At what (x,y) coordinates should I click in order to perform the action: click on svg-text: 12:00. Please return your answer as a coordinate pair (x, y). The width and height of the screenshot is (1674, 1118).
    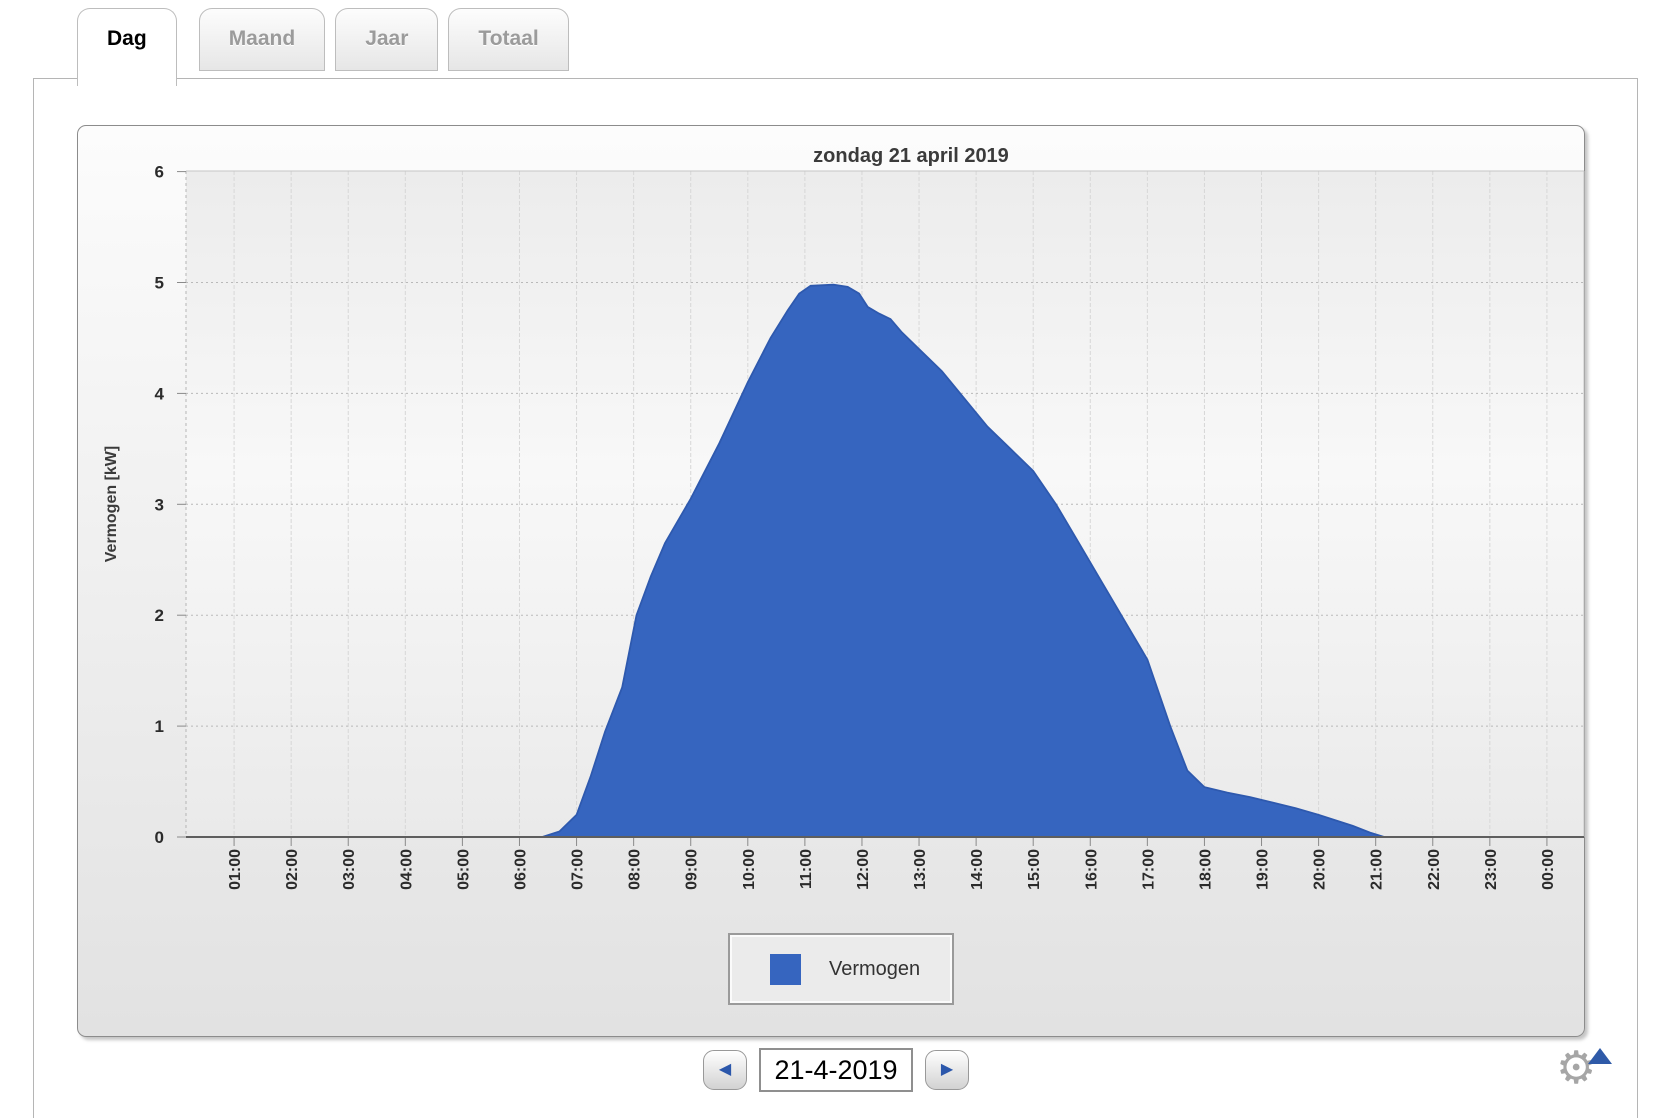
    Looking at the image, I should click on (863, 869).